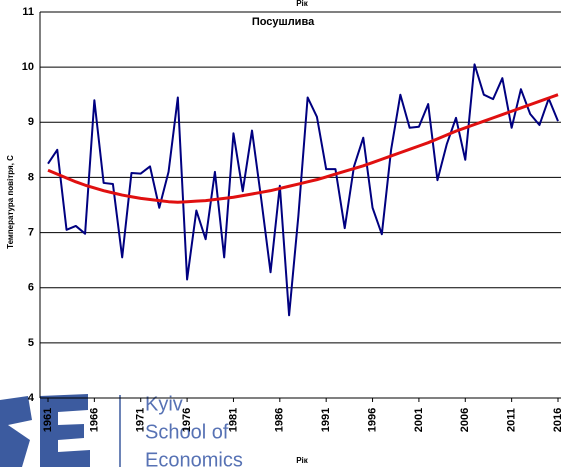 Image resolution: width=561 pixels, height=467 pixels. Describe the element at coordinates (233, 420) in the screenshot. I see `x-tick-label: 1981` at that location.